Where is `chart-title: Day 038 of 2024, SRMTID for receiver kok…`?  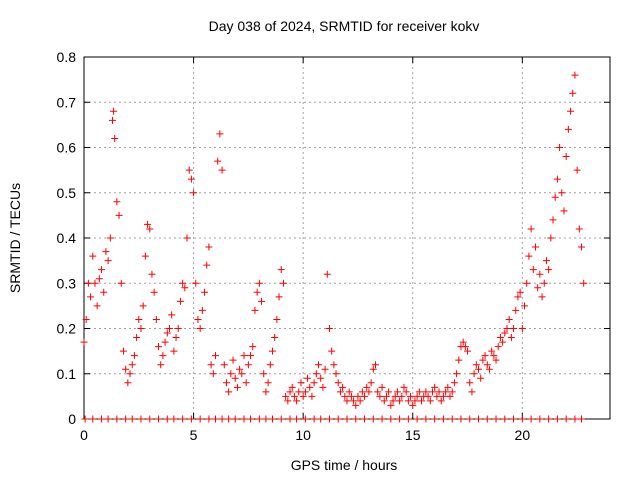 chart-title: Day 038 of 2024, SRMTID for receiver kok… is located at coordinates (344, 26).